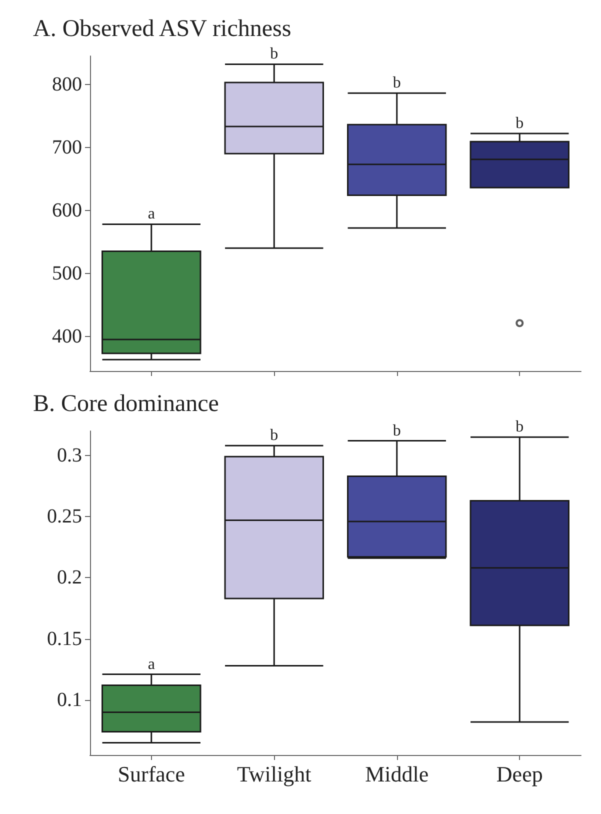  I want to click on y-tick-label: 700, so click(67, 147).